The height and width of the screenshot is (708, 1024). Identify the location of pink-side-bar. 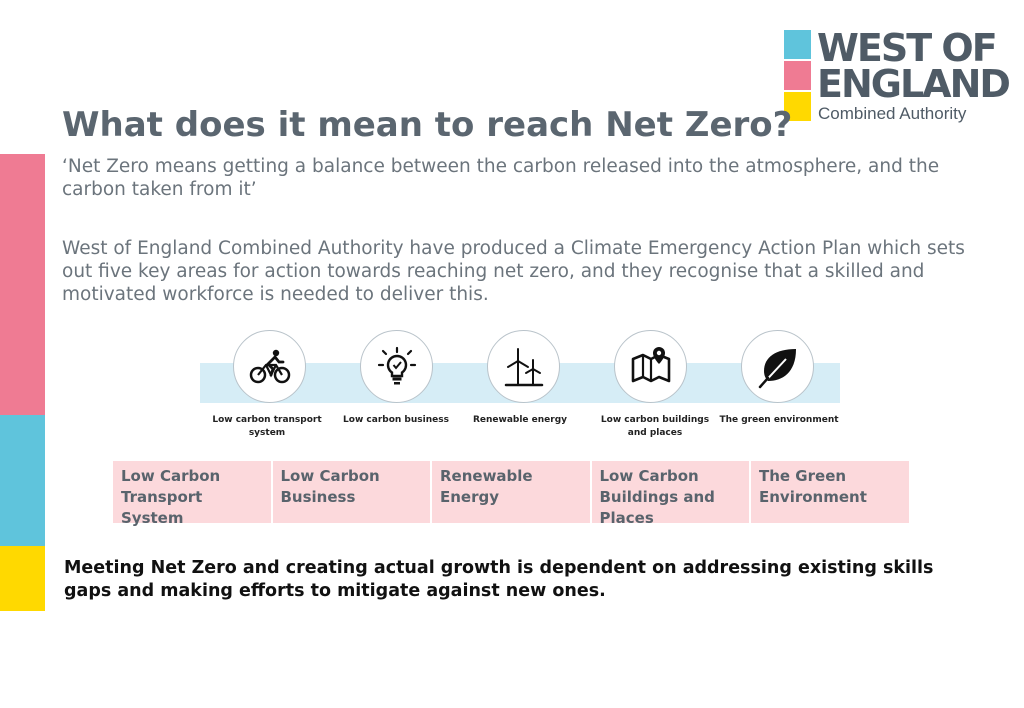
(22, 284).